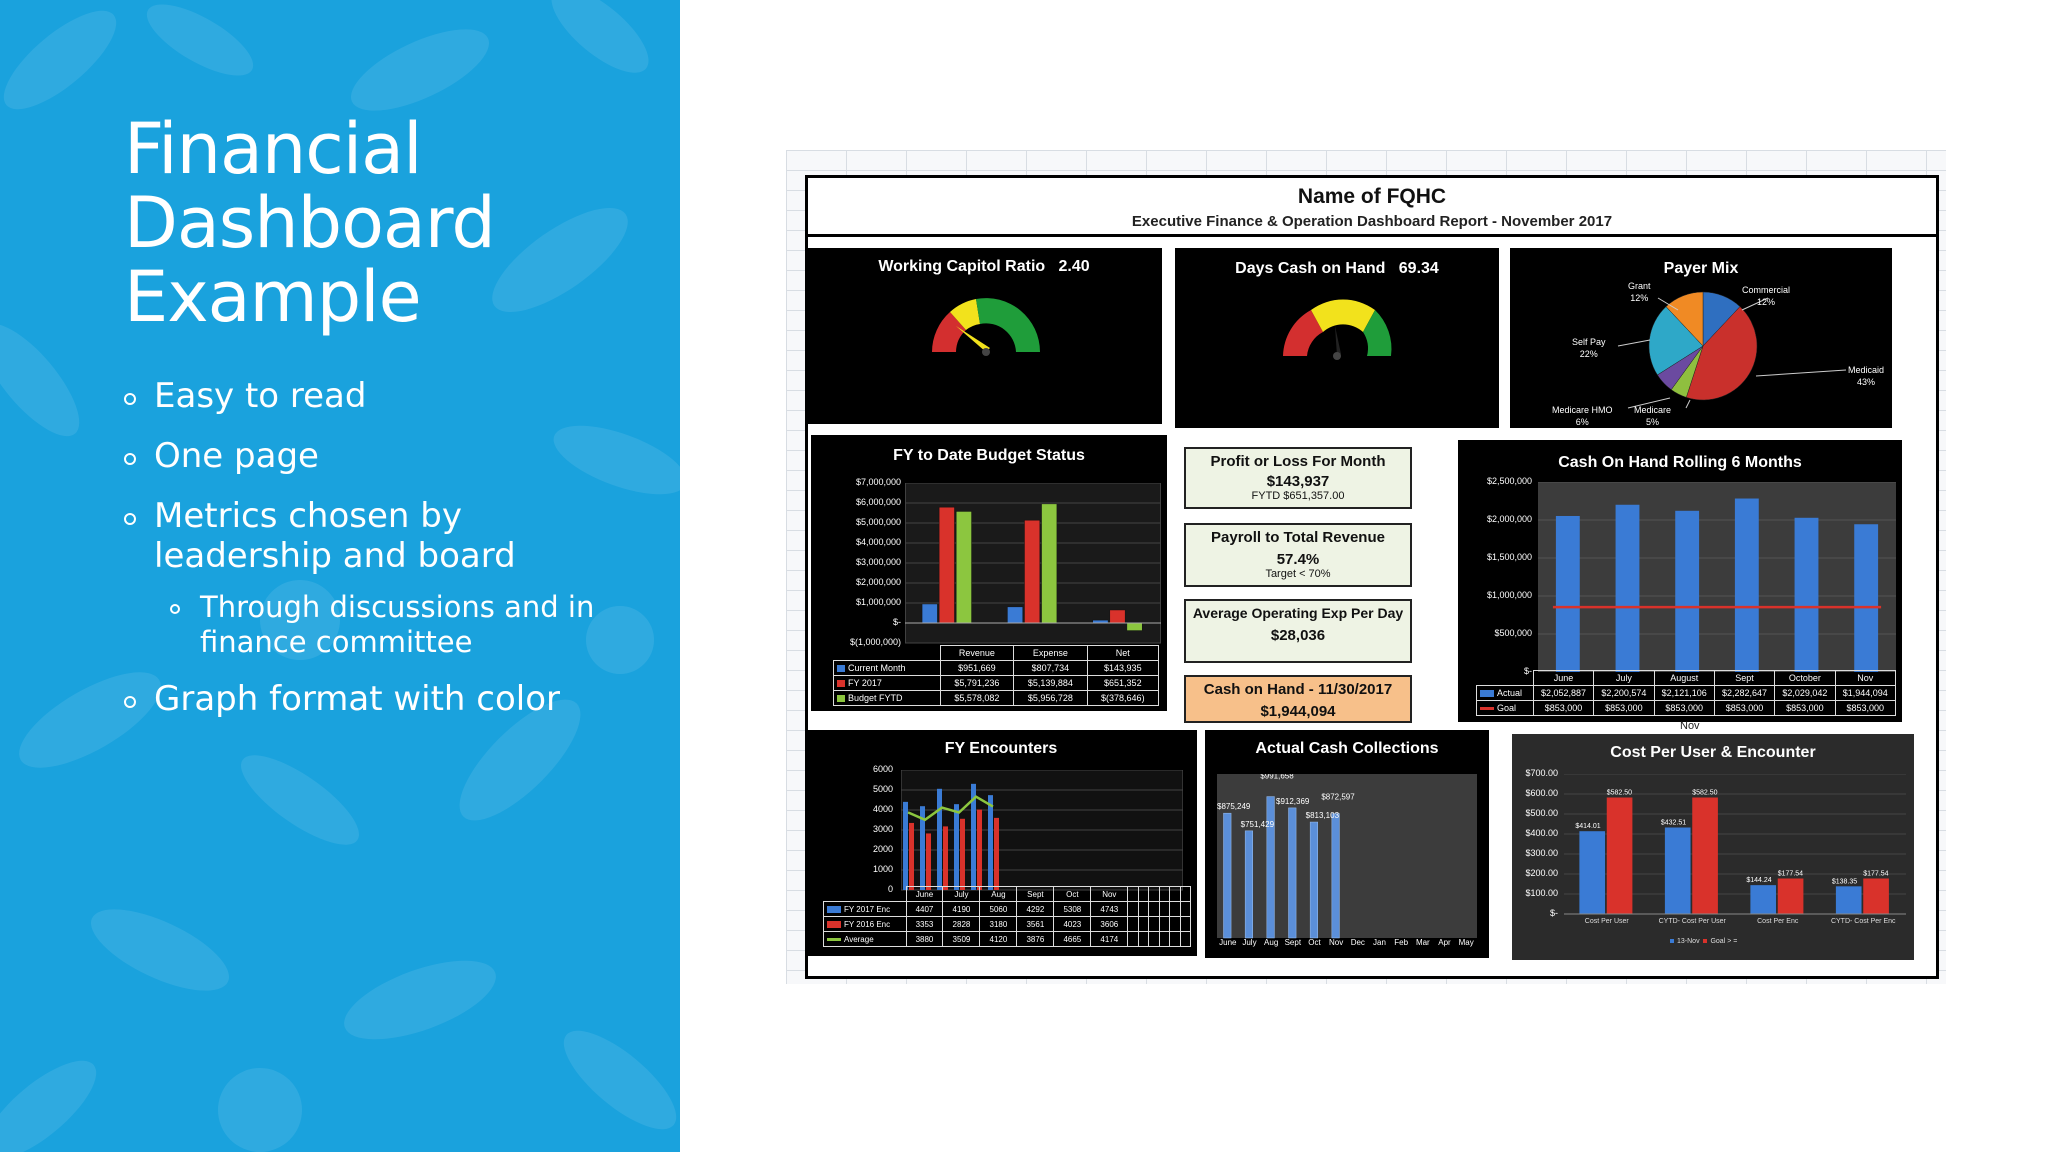 This screenshot has height=1152, width=2048. What do you see at coordinates (1653, 422) in the screenshot?
I see `pie-label-pct: 5%` at bounding box center [1653, 422].